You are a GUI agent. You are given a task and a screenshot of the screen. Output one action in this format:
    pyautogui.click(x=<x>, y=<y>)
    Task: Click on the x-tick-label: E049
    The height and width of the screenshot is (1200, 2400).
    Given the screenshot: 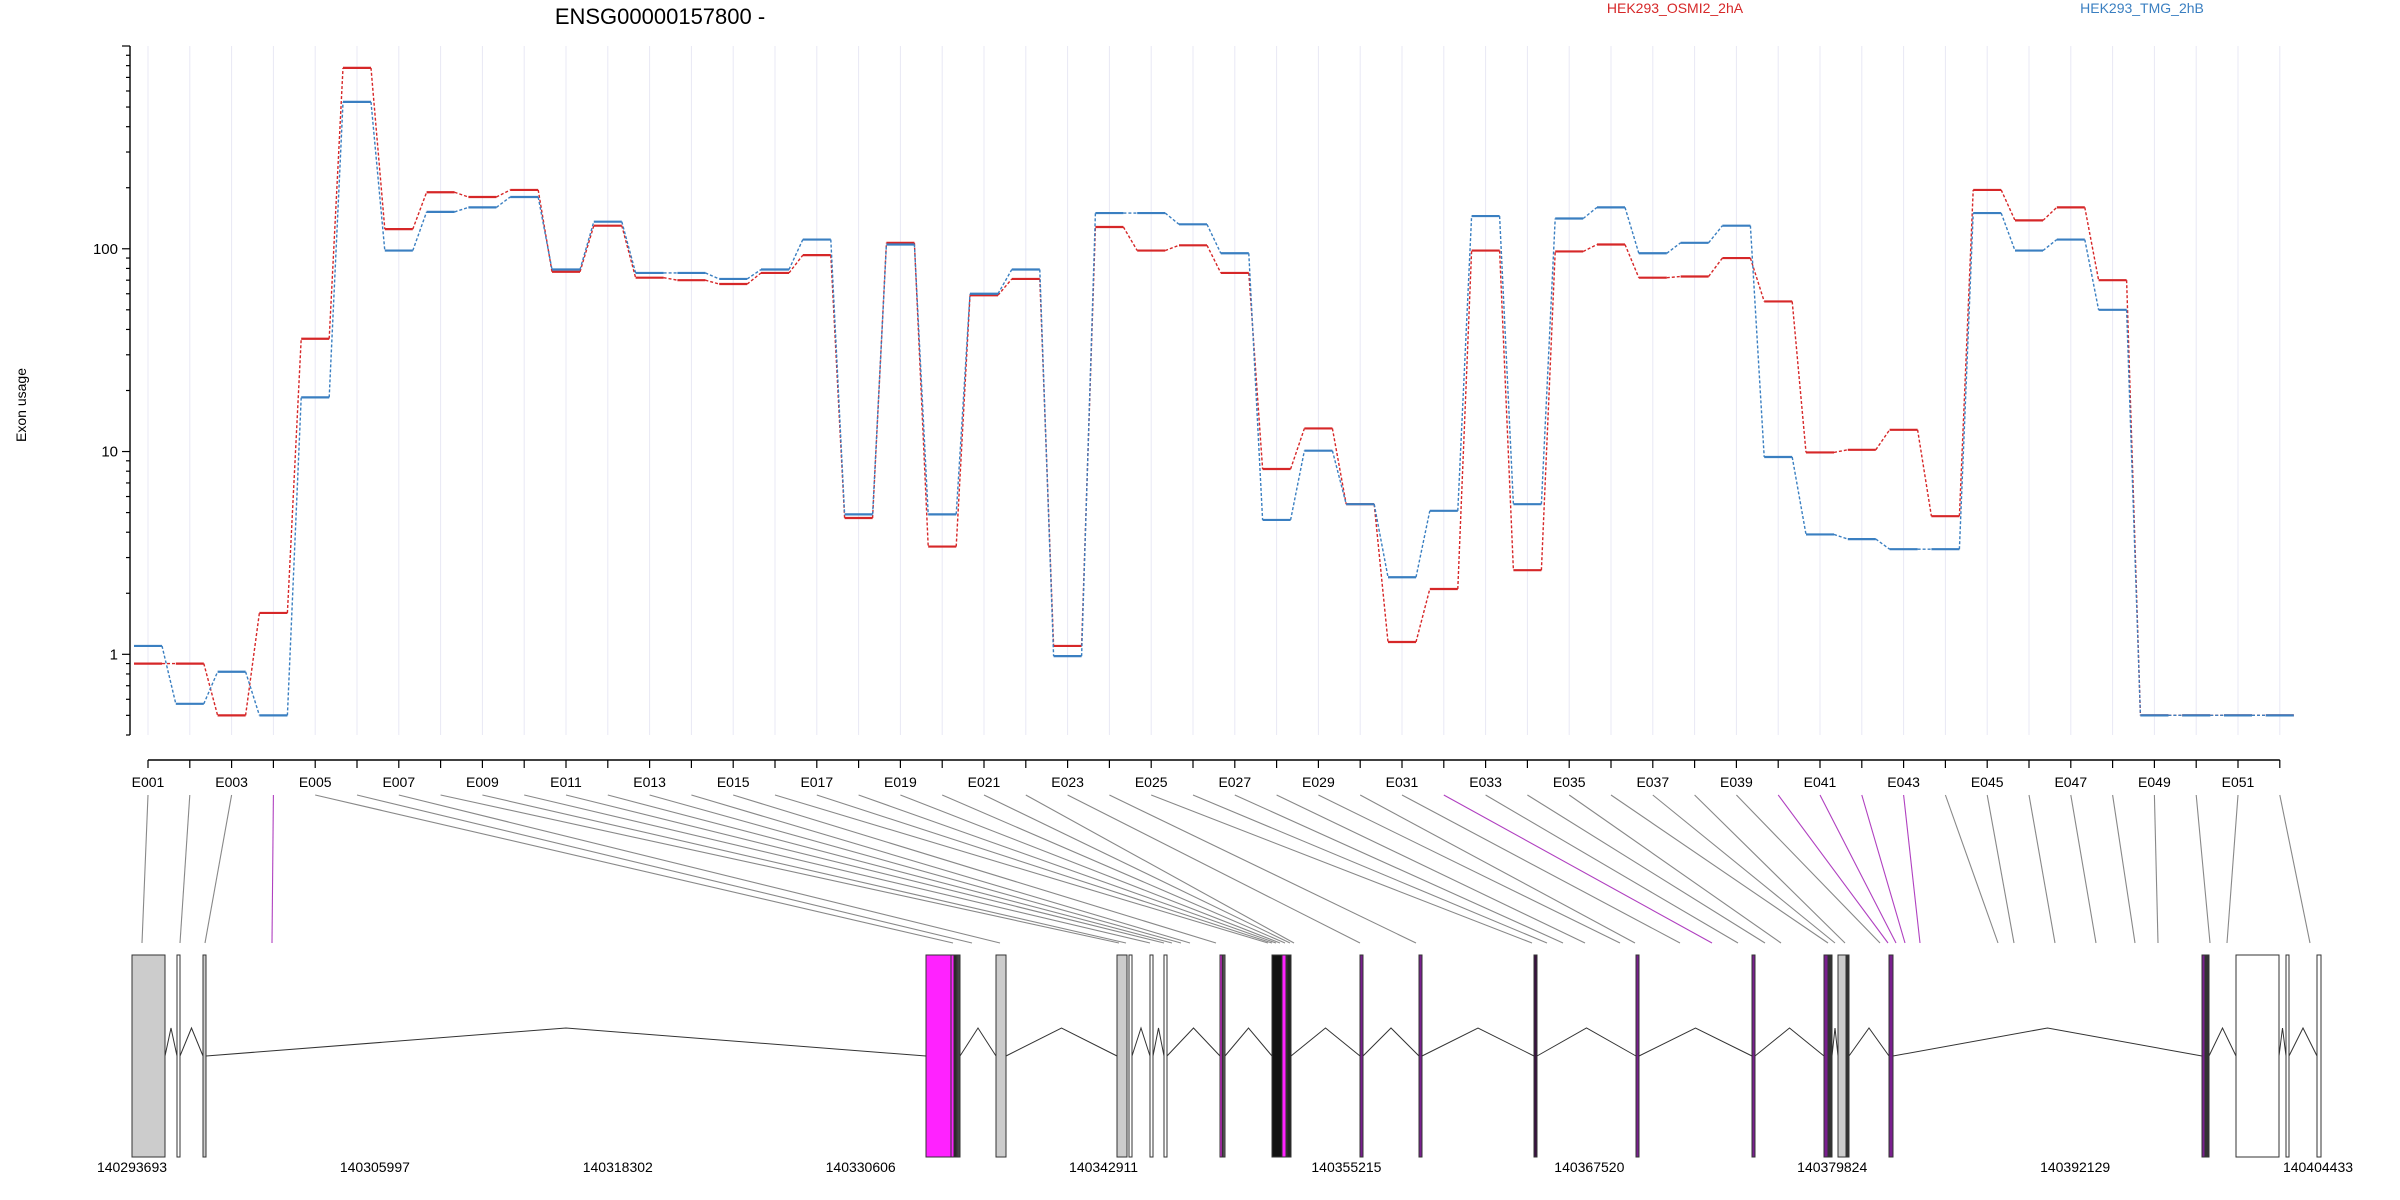 What is the action you would take?
    pyautogui.click(x=2154, y=782)
    